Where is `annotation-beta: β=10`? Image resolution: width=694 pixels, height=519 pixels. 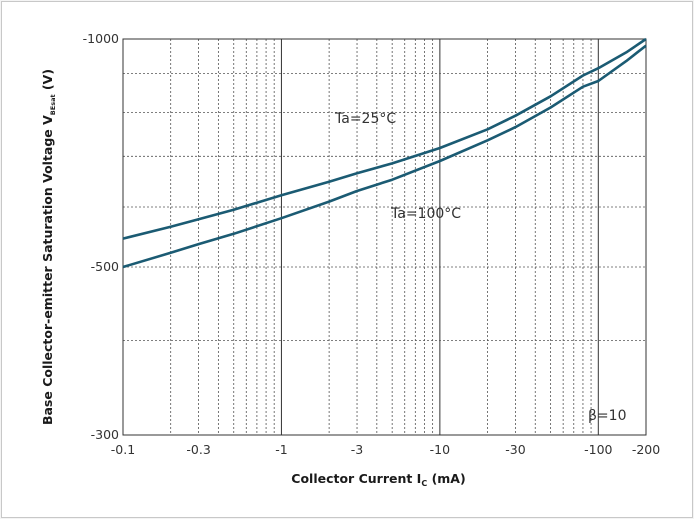 annotation-beta: β=10 is located at coordinates (607, 416).